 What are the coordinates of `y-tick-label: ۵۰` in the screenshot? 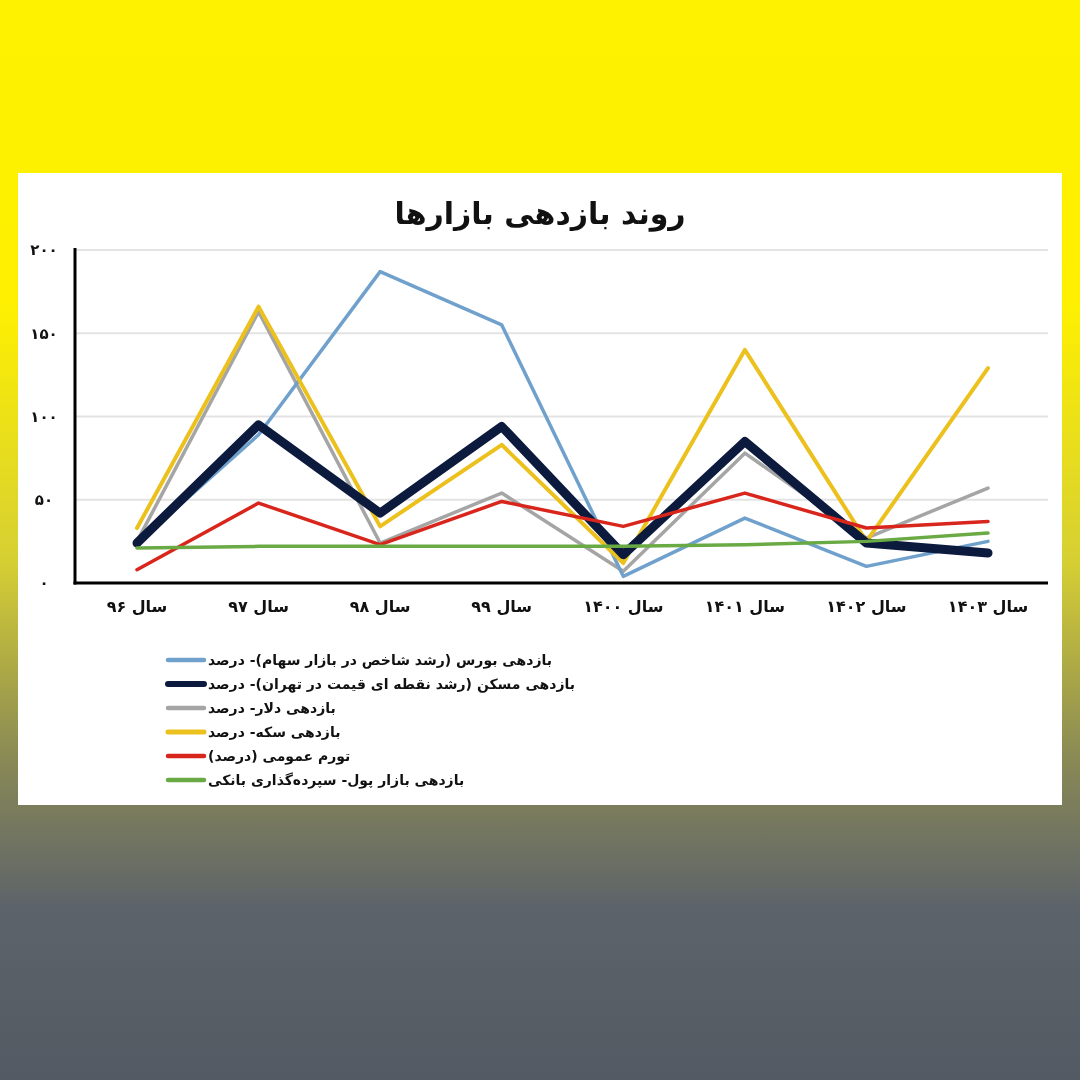 It's located at (44, 500).